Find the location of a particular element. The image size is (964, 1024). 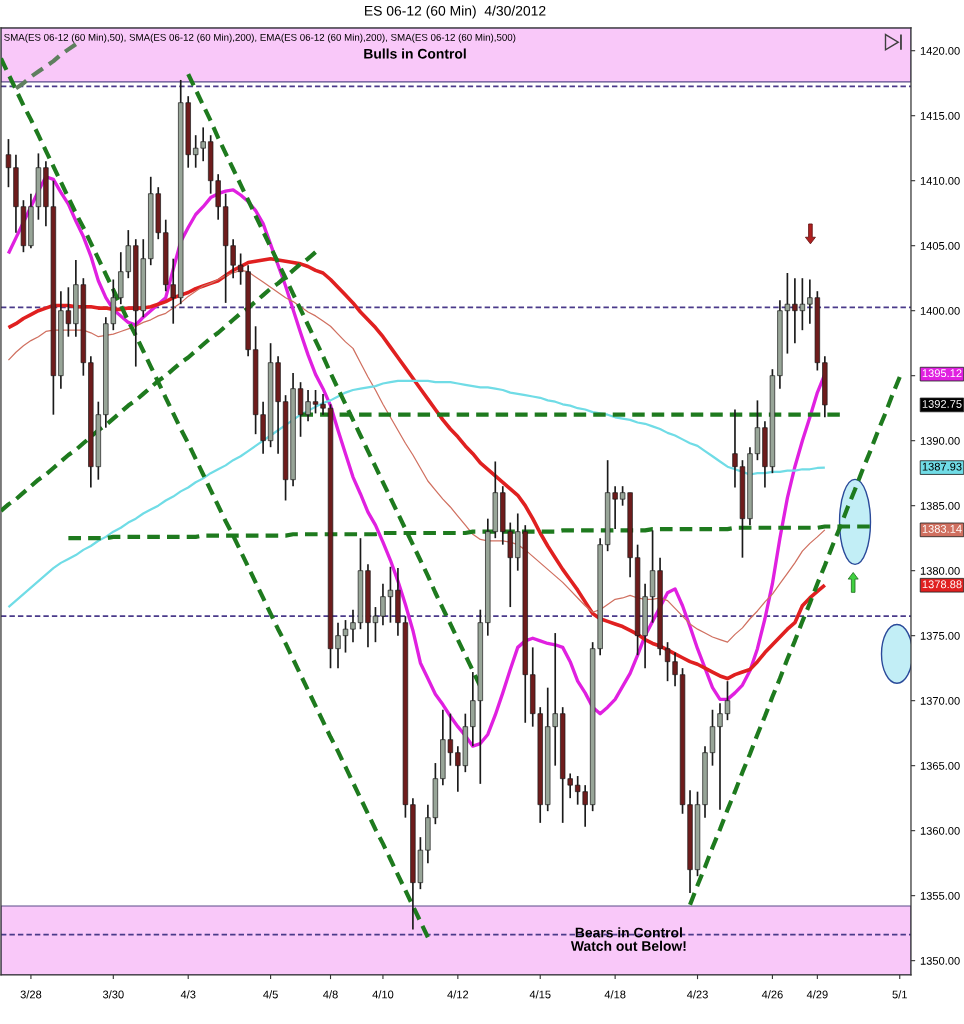

x-tick-label: 4/3 is located at coordinates (188, 994).